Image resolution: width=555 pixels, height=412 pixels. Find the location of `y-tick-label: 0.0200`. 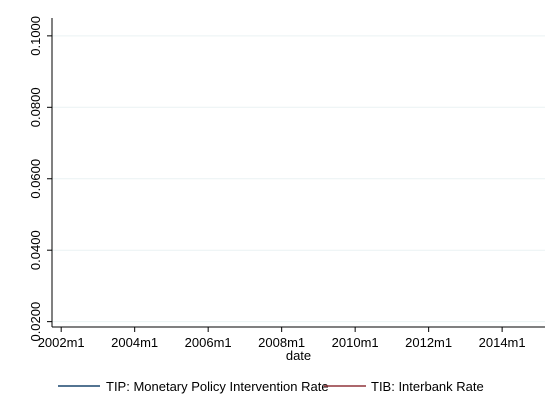

y-tick-label: 0.0200 is located at coordinates (35, 322).